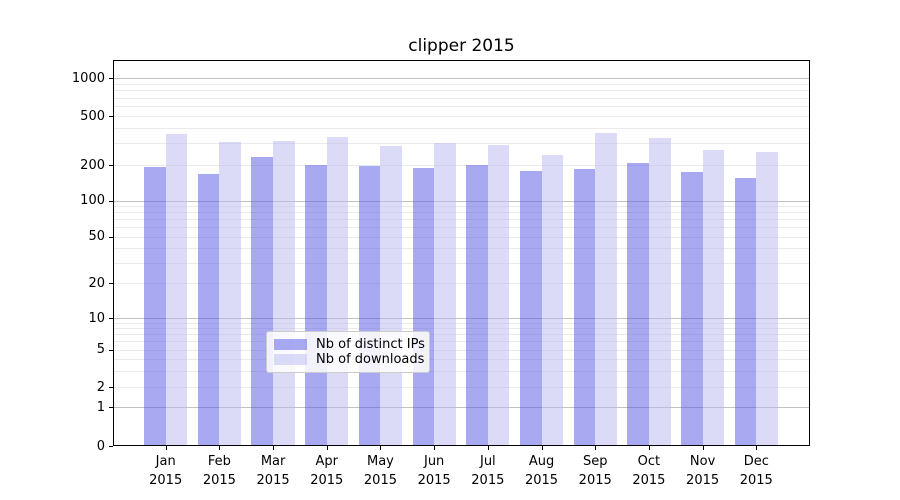  Describe the element at coordinates (92, 201) in the screenshot. I see `y-tick-label: 100` at that location.